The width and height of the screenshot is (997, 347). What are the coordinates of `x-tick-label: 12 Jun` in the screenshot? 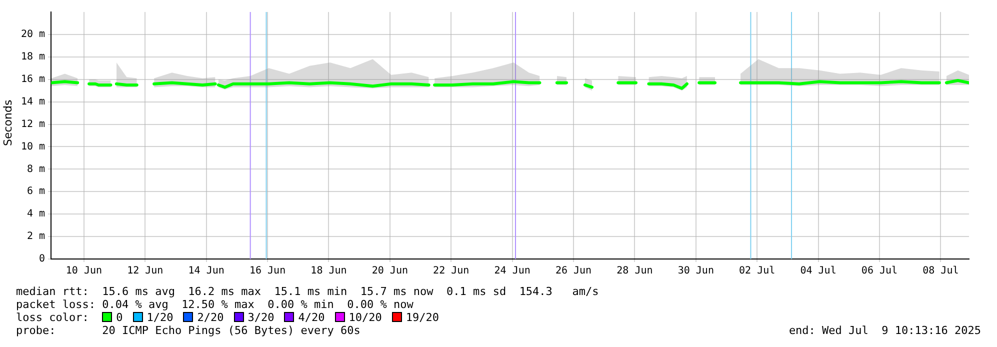 It's located at (145, 271).